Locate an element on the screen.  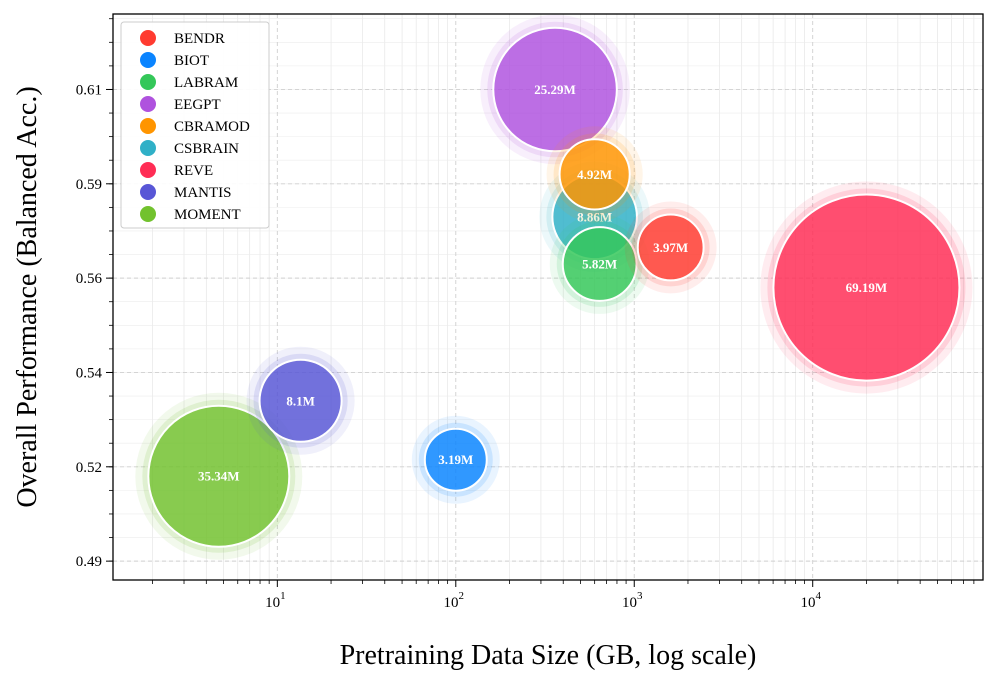
legend-label: REVE is located at coordinates (193, 171).